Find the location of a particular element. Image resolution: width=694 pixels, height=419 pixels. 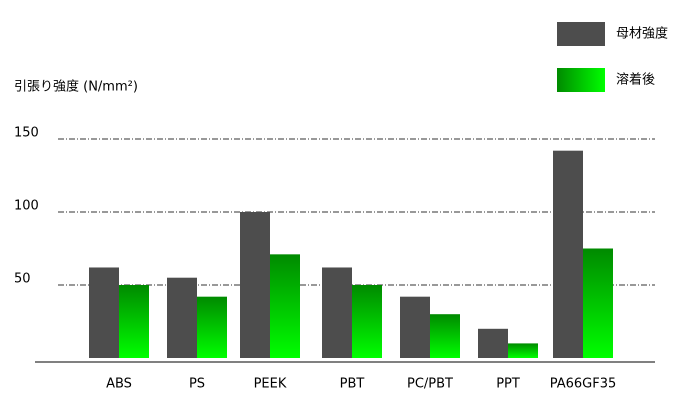

y-tick-label: 50 is located at coordinates (22, 279).